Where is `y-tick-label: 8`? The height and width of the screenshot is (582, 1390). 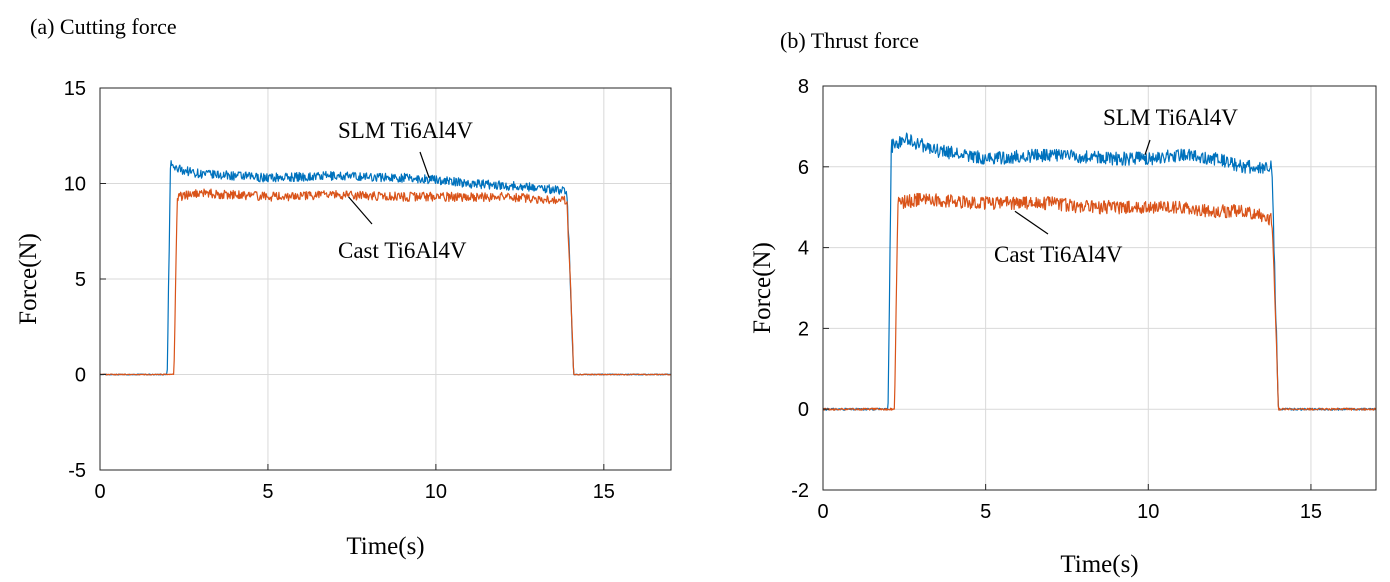
y-tick-label: 8 is located at coordinates (803, 87).